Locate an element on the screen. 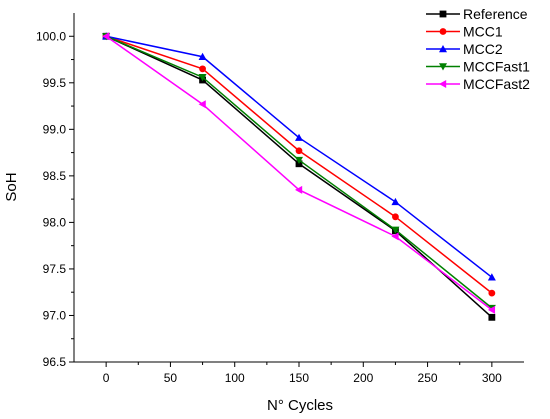 Image resolution: width=550 pixels, height=419 pixels. x-axis: 0 50 100 150 200 250 300 is located at coordinates (302, 373).